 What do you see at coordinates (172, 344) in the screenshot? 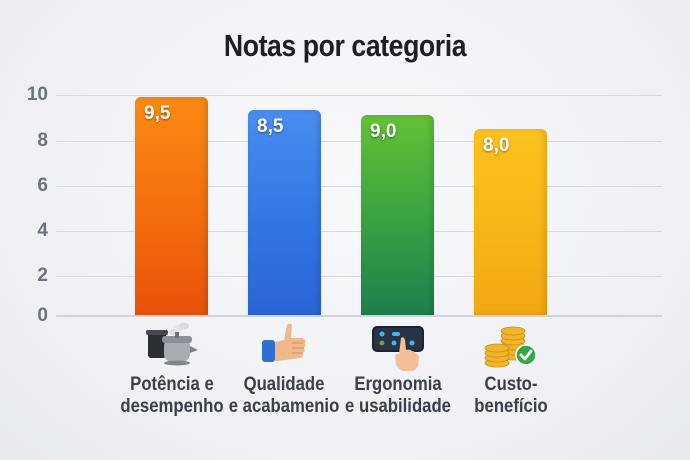
I see `pressure-cooker-icon` at bounding box center [172, 344].